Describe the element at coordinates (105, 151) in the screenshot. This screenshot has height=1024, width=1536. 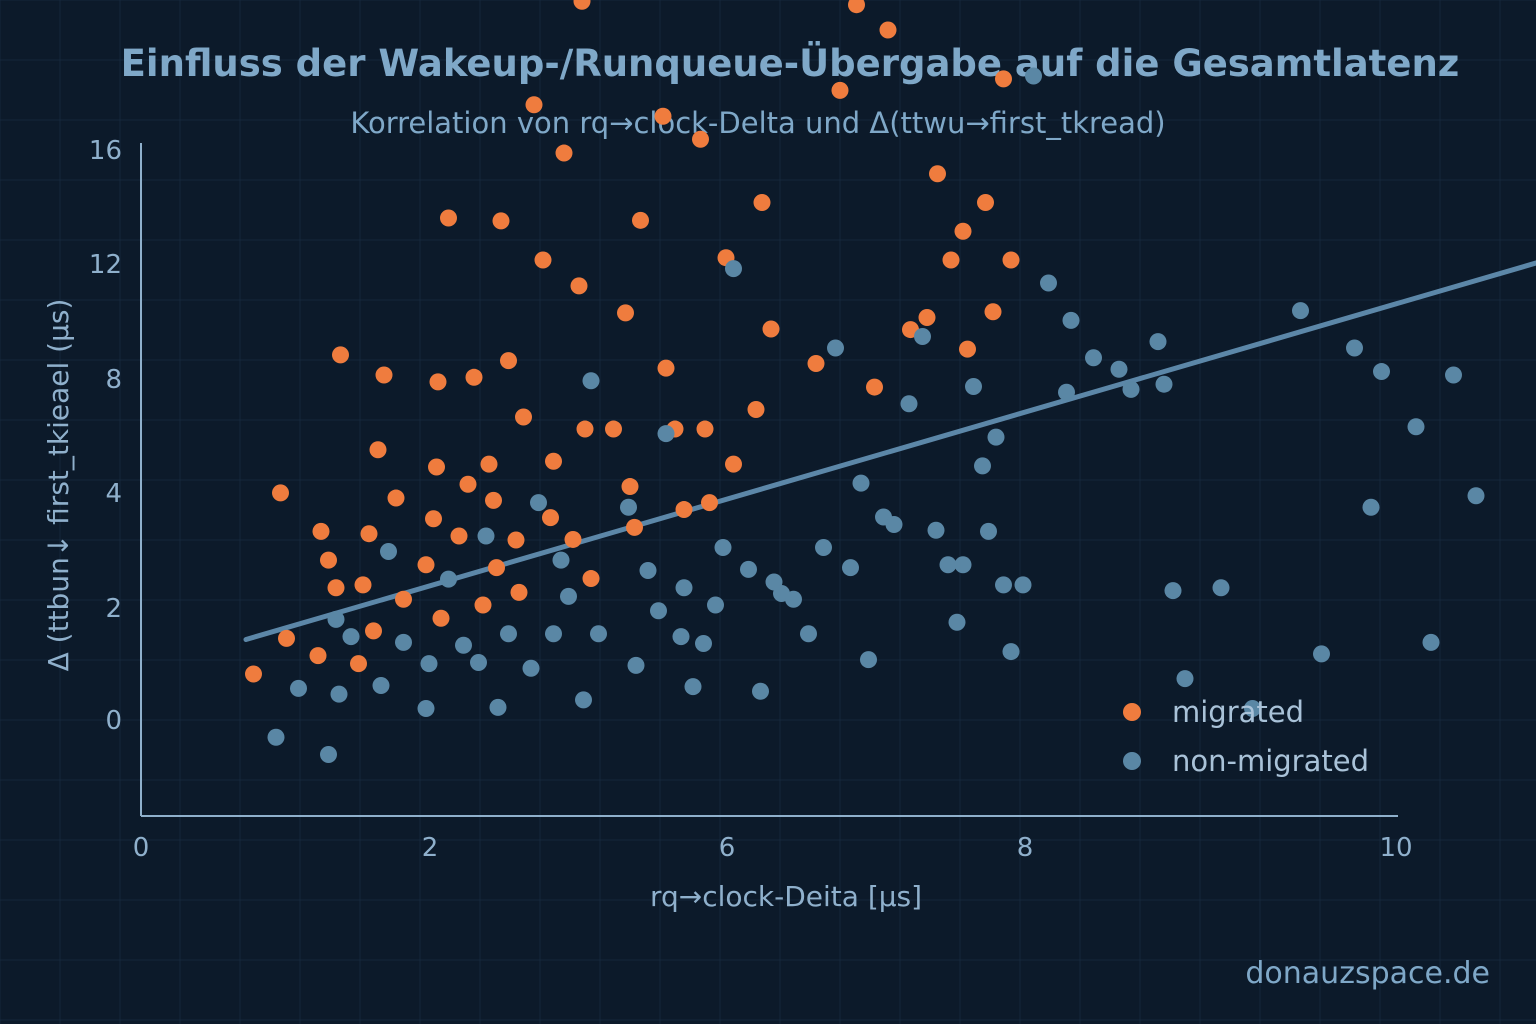
I see `y-tick-label: 16` at that location.